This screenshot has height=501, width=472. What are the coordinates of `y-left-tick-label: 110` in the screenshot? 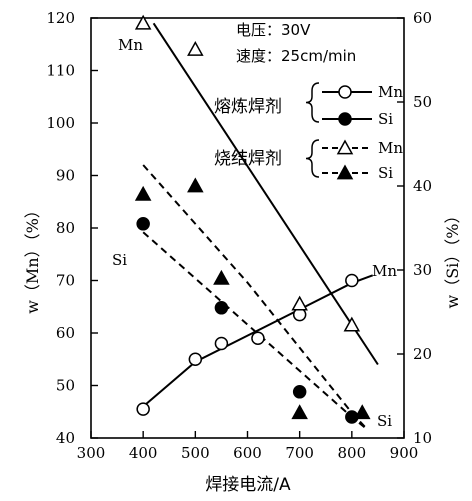 It's located at (60, 71).